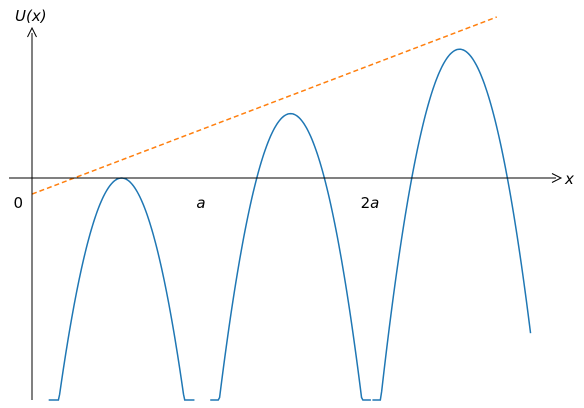 Image resolution: width=584 pixels, height=408 pixels. Describe the element at coordinates (200, 203) in the screenshot. I see `x-tick-label-1: a` at that location.